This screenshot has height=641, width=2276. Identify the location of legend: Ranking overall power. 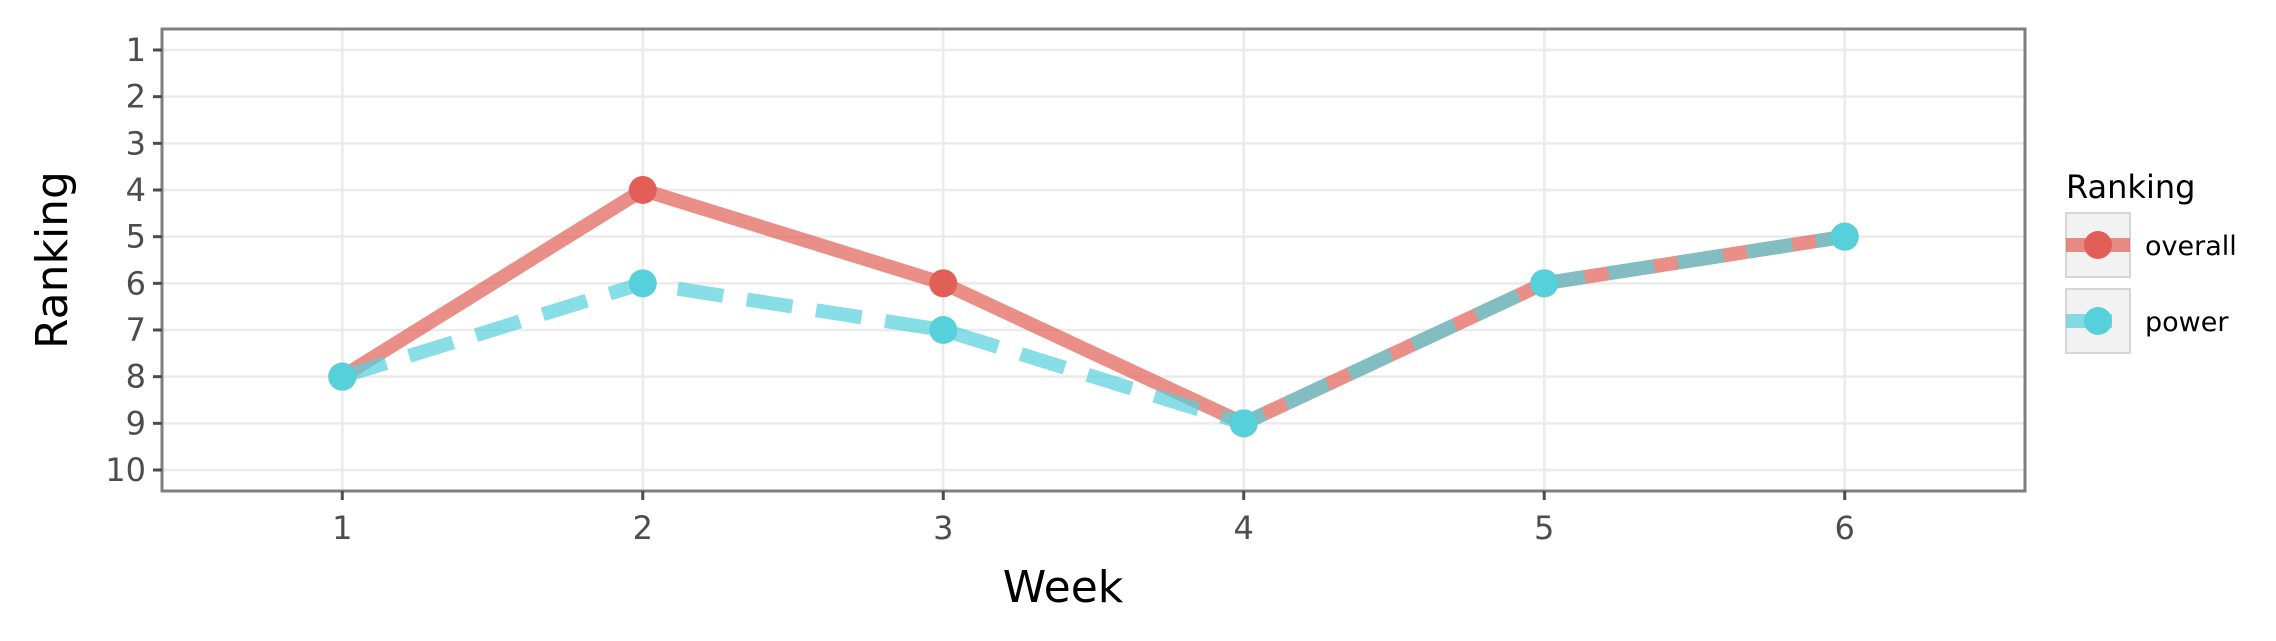
(2151, 261).